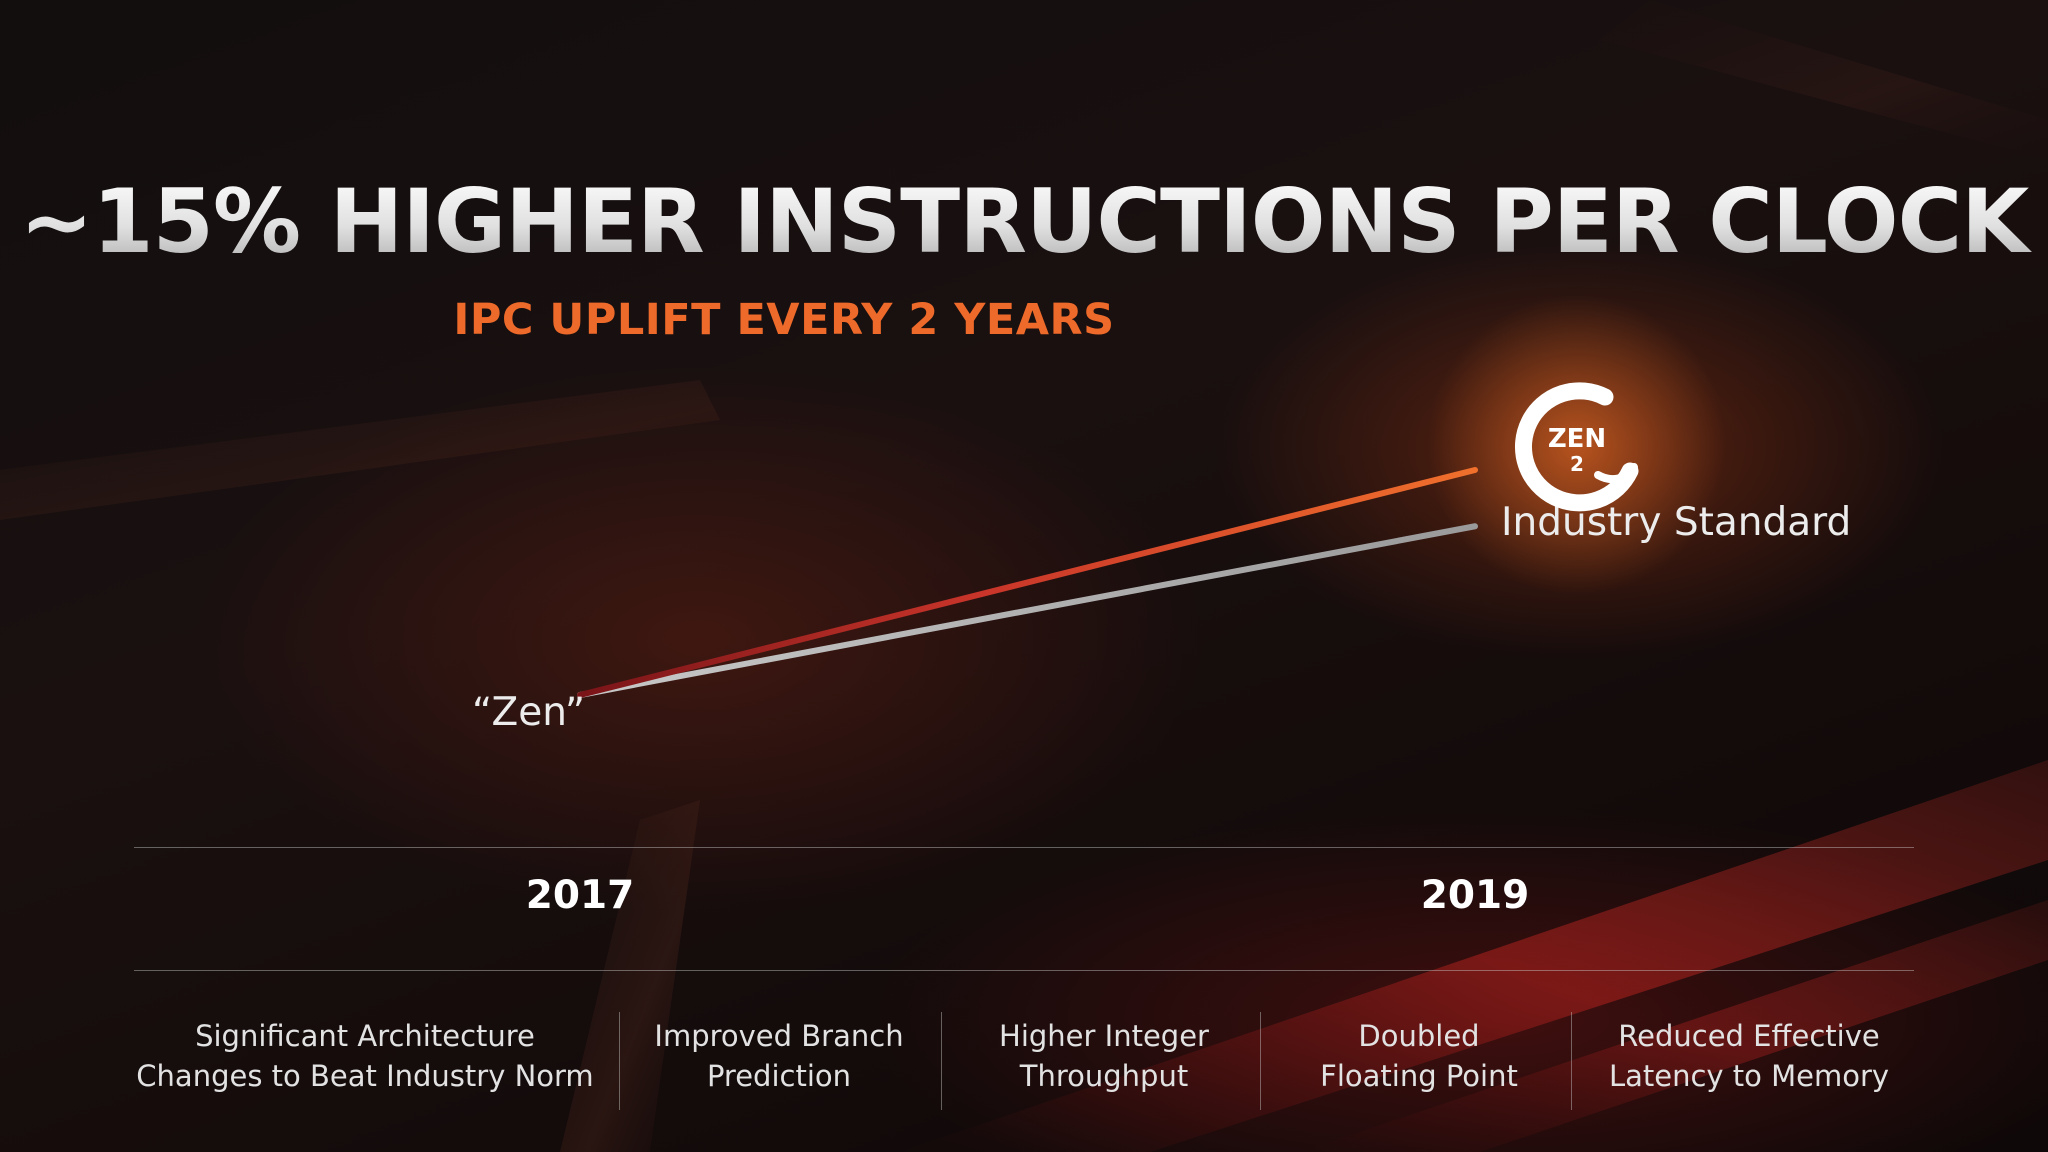  Describe the element at coordinates (365, 1076) in the screenshot. I see `feature-line: Changes to Beat Industry Norm` at that location.